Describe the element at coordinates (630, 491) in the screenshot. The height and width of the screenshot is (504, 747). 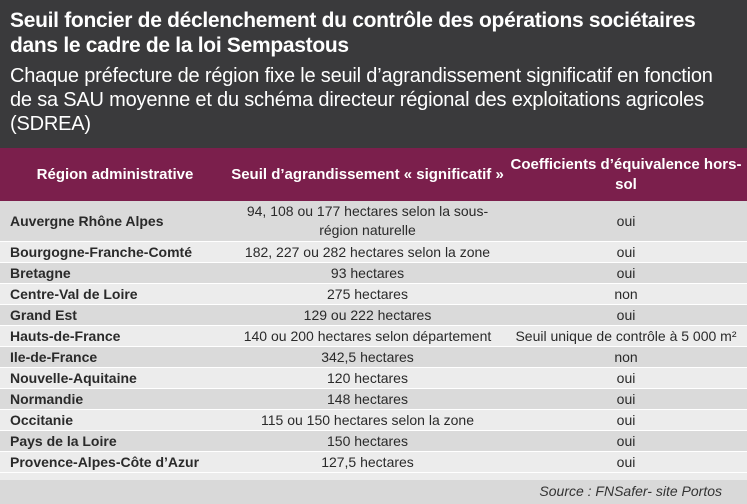
I see `source-credit: Source : FNSafer- site Portos` at that location.